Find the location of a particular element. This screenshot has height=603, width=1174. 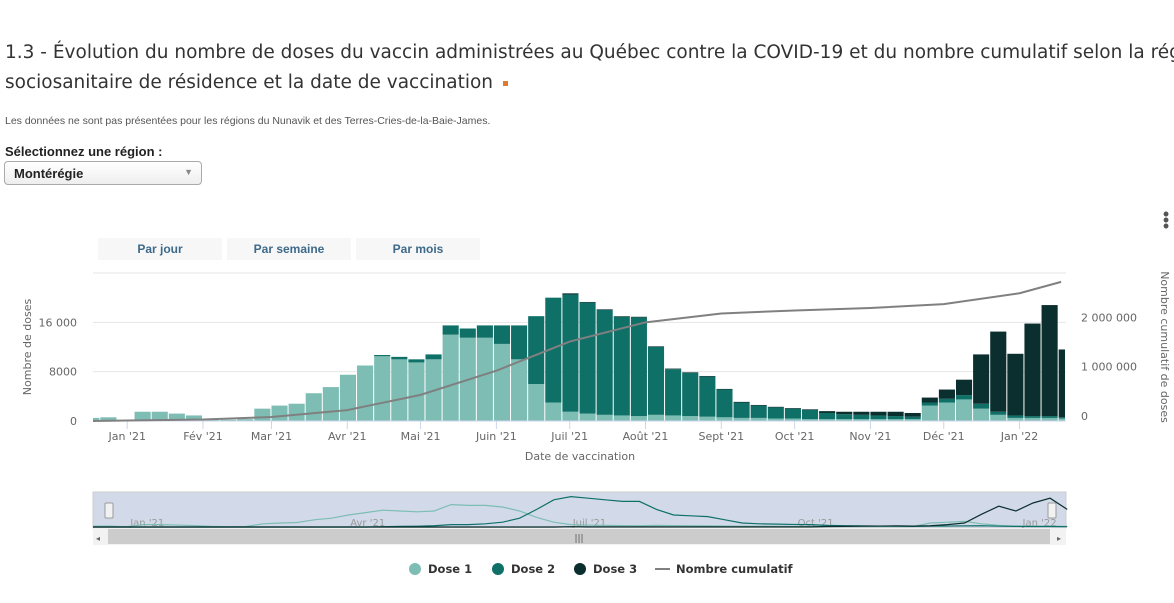

navigator-label: Juil '21 is located at coordinates (589, 523).